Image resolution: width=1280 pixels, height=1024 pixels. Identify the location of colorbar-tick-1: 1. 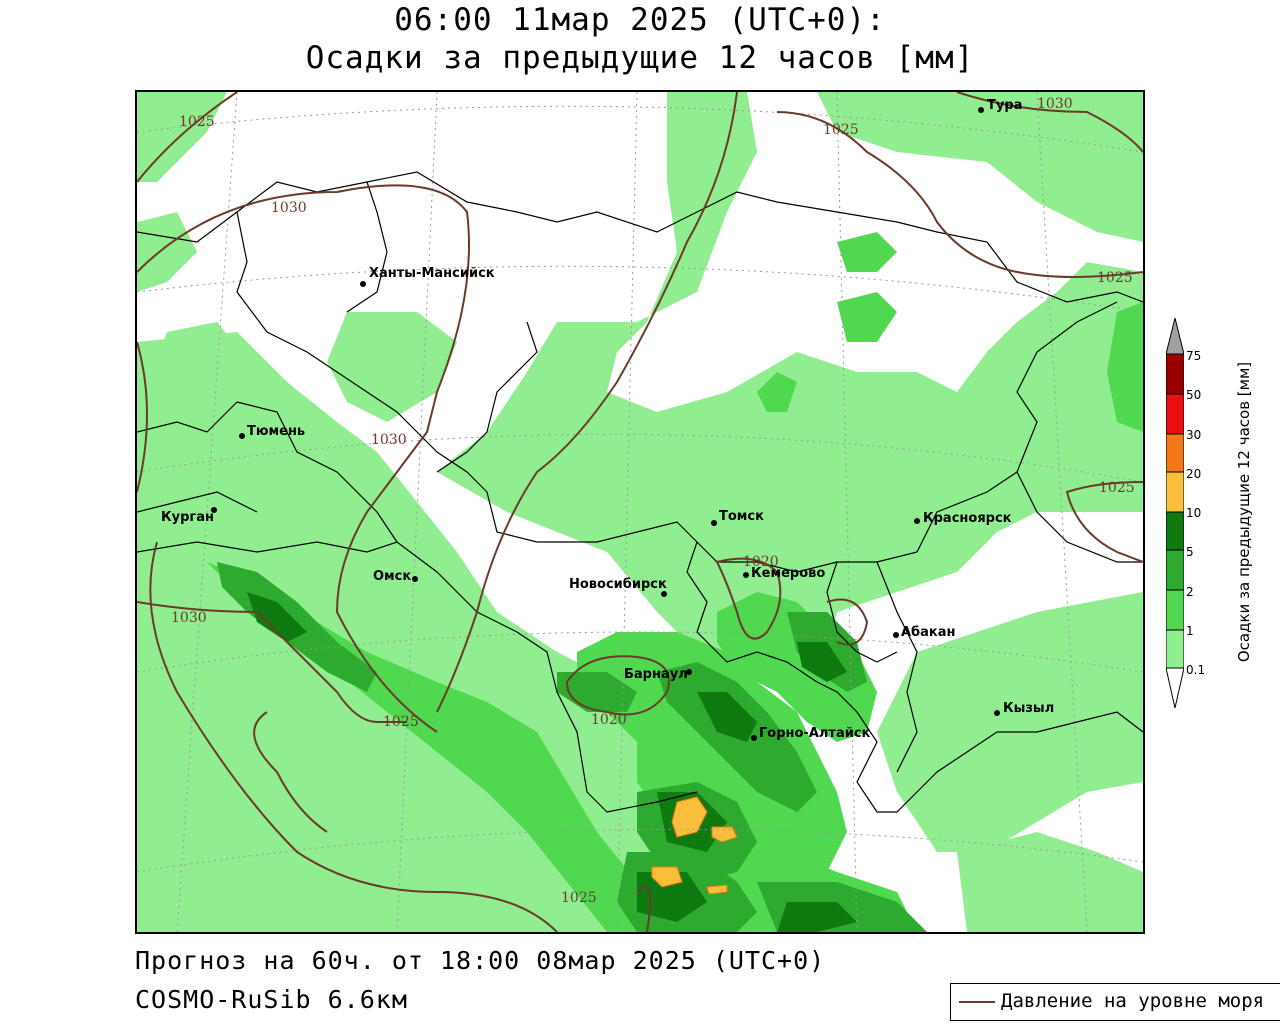
(1190, 631).